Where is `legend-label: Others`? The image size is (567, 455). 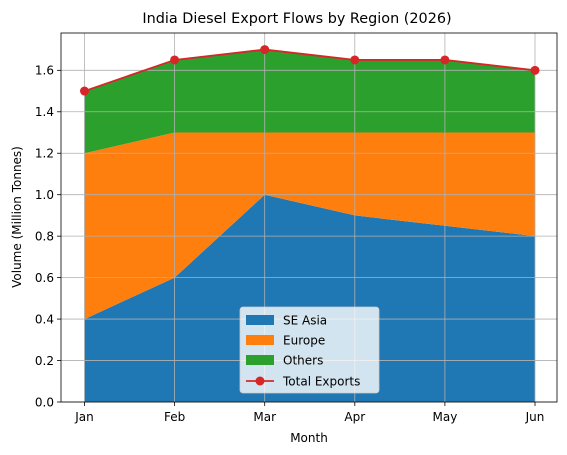 legend-label: Others is located at coordinates (303, 360).